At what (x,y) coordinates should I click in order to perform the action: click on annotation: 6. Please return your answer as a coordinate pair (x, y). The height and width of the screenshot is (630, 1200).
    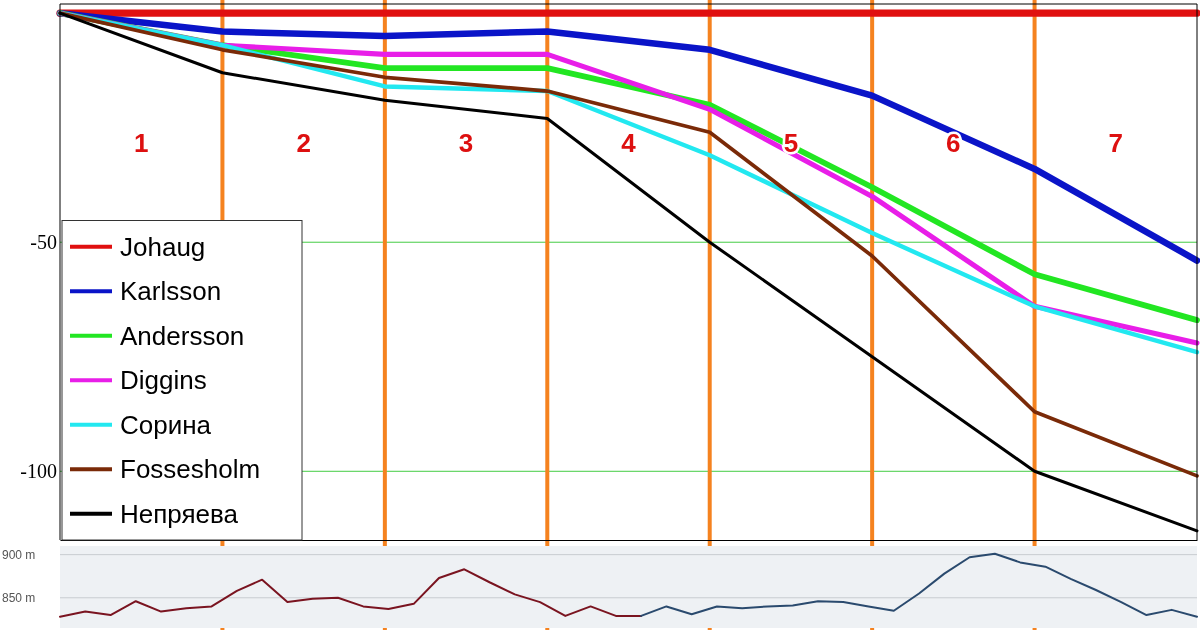
    Looking at the image, I should click on (953, 143).